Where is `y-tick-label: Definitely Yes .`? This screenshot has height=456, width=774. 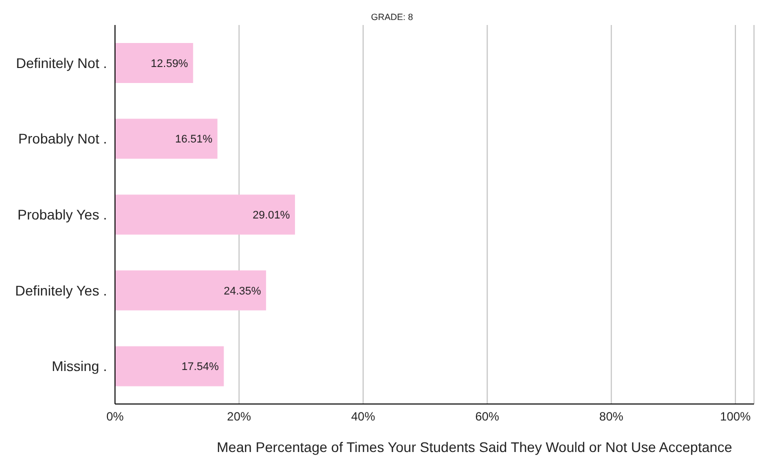
y-tick-label: Definitely Yes . is located at coordinates (61, 290).